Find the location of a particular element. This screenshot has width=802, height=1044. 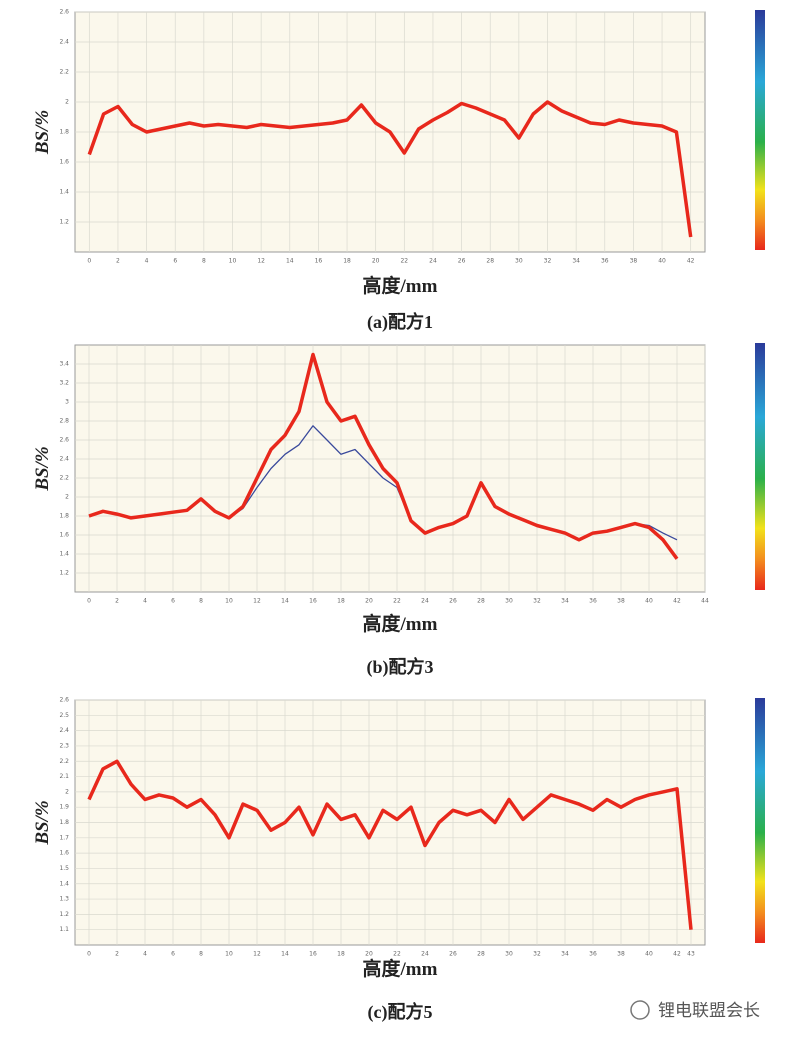

y-tick-label: 2.8 is located at coordinates (64, 421).